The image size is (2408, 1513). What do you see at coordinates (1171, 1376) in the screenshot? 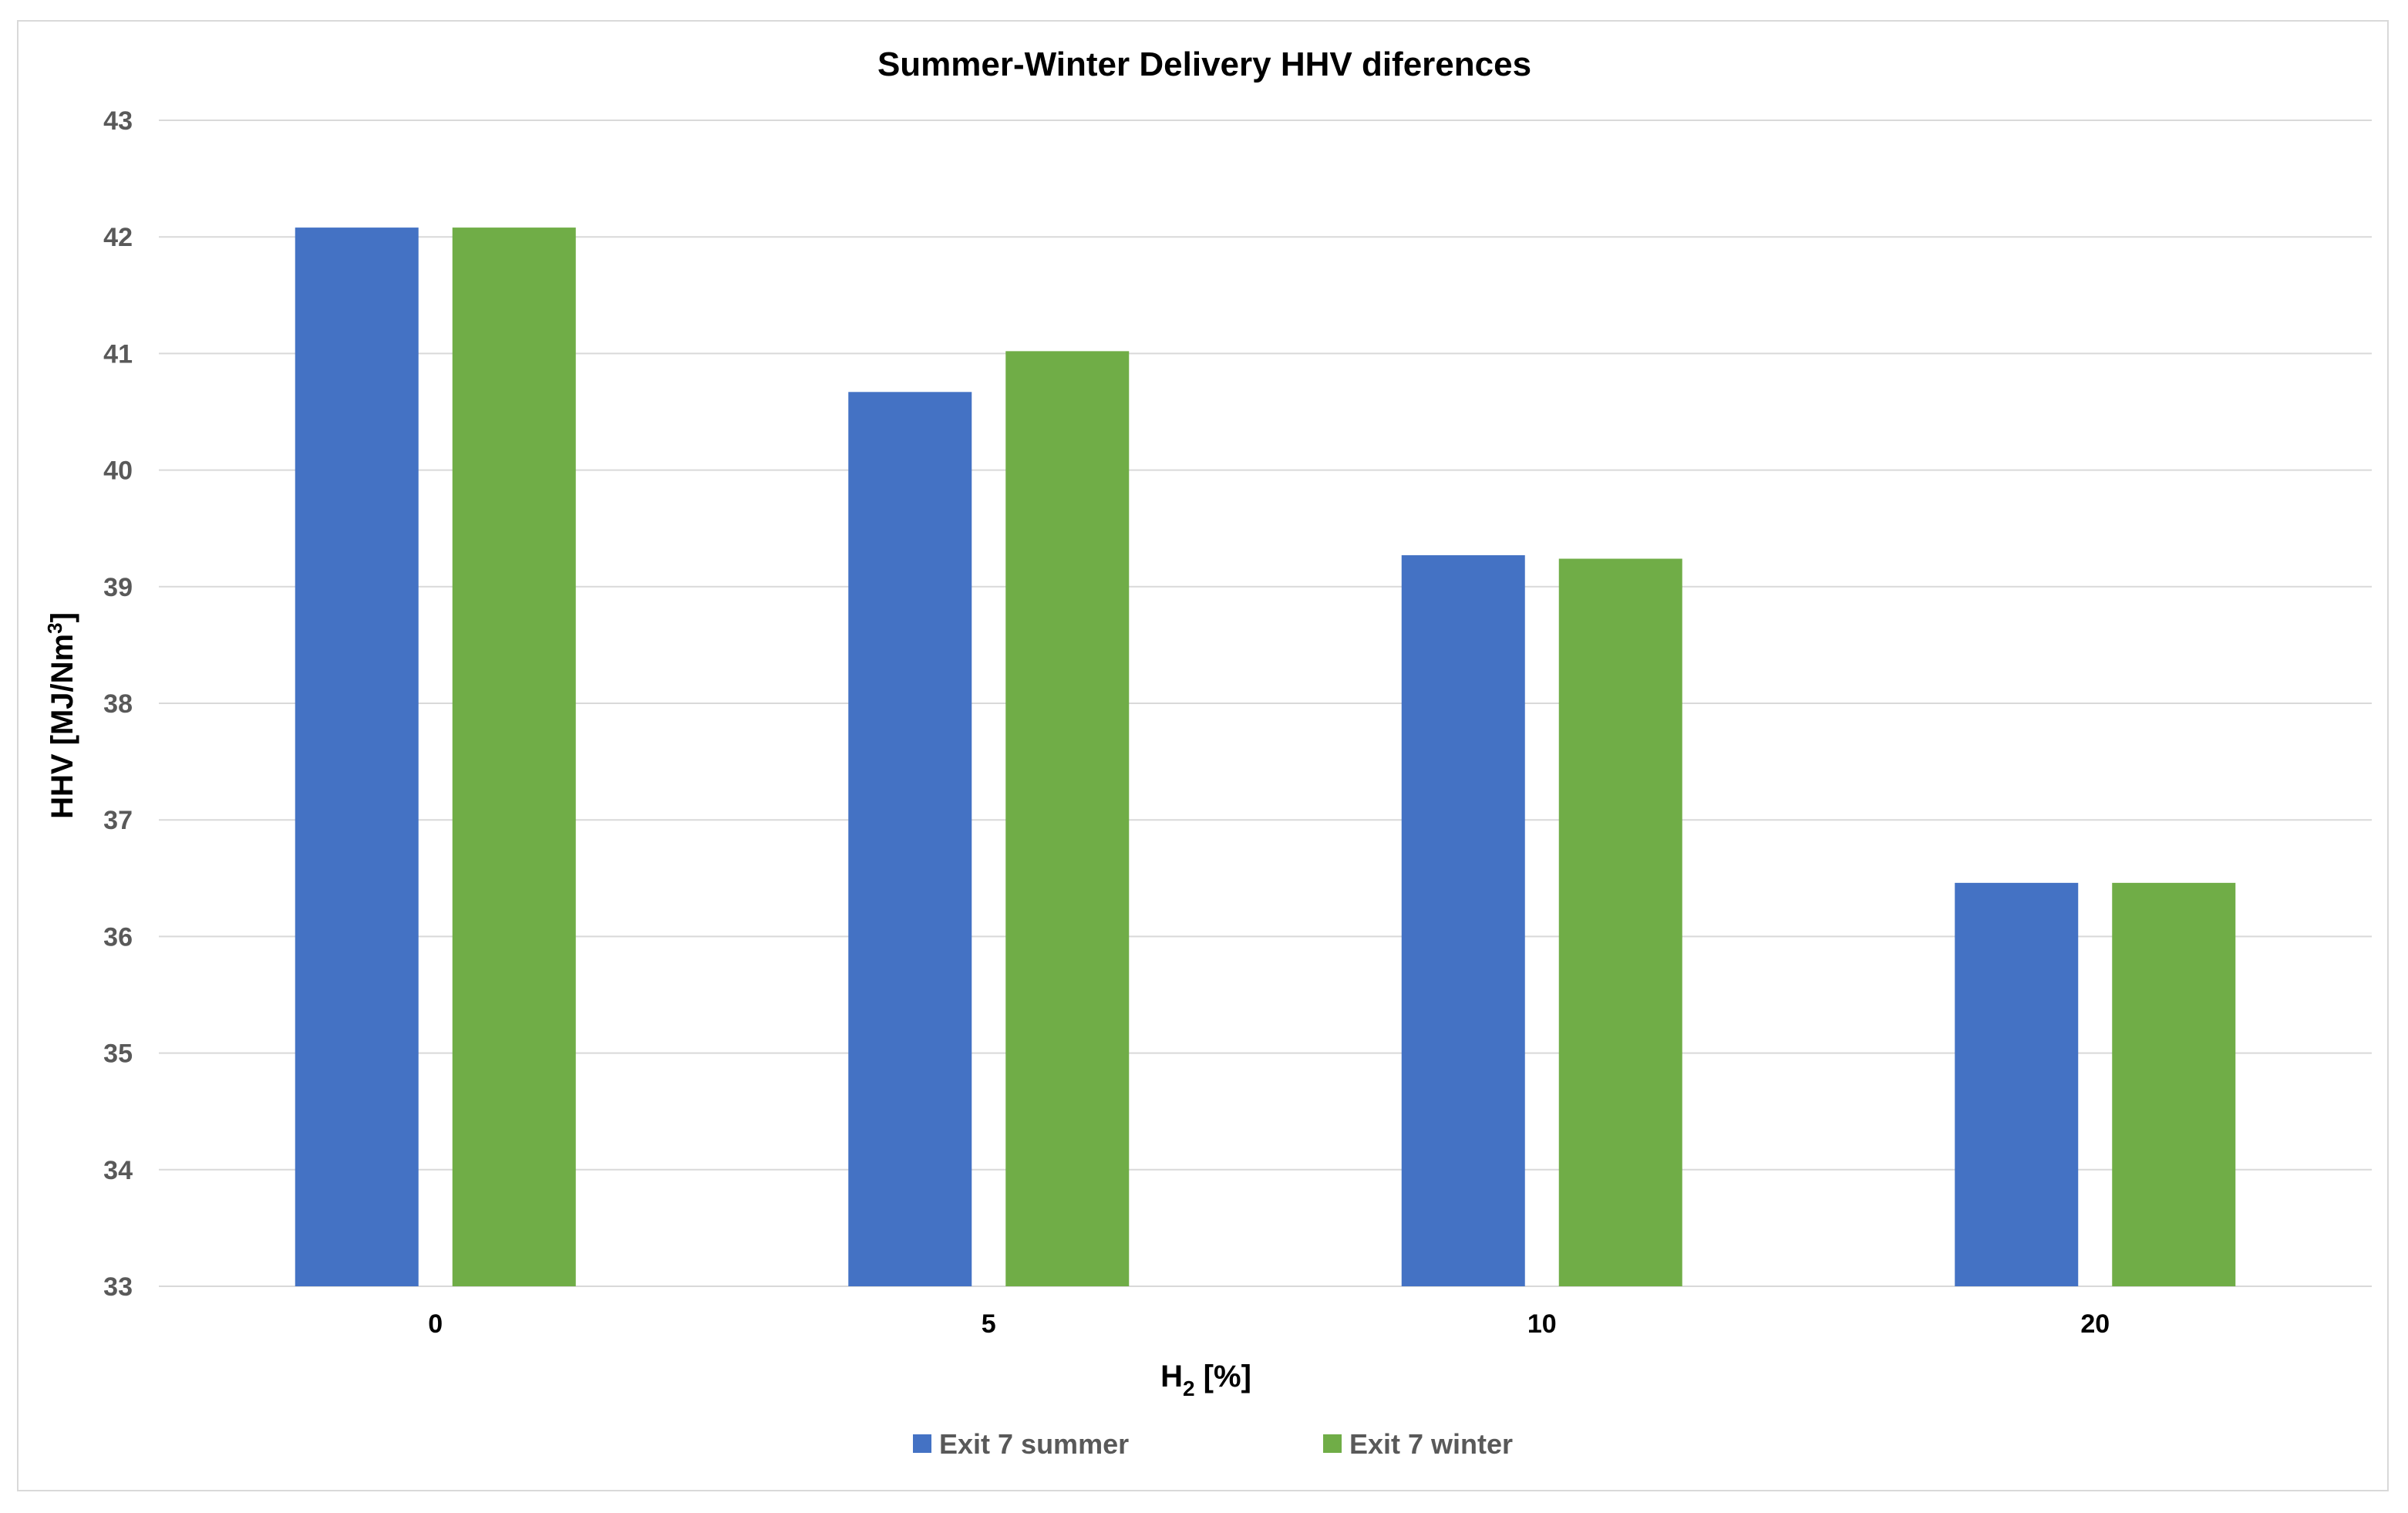
I see `x-axis-label-base: H` at bounding box center [1171, 1376].